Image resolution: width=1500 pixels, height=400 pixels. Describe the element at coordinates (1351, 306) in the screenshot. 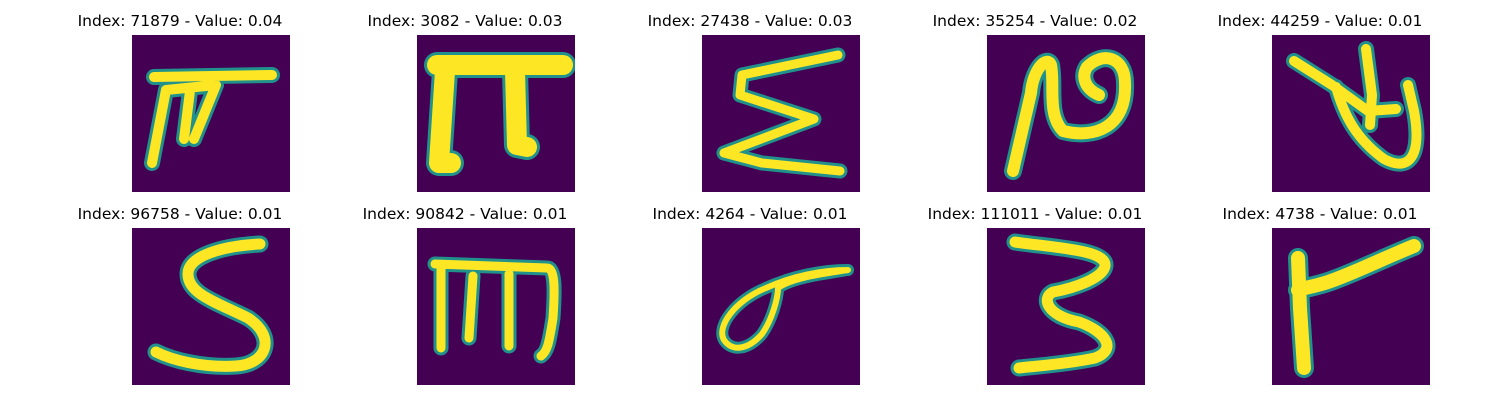

I see `glyph-image-bent-stroke` at that location.